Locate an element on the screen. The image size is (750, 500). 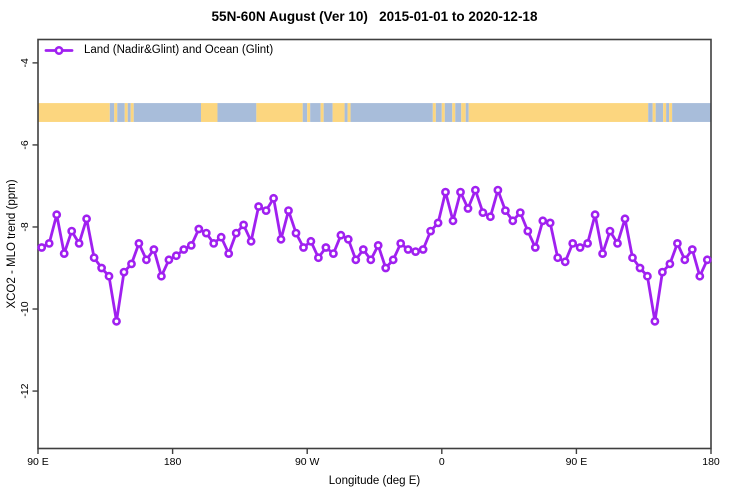
x-axis-title: Longitude (deg E) is located at coordinates (374, 481).